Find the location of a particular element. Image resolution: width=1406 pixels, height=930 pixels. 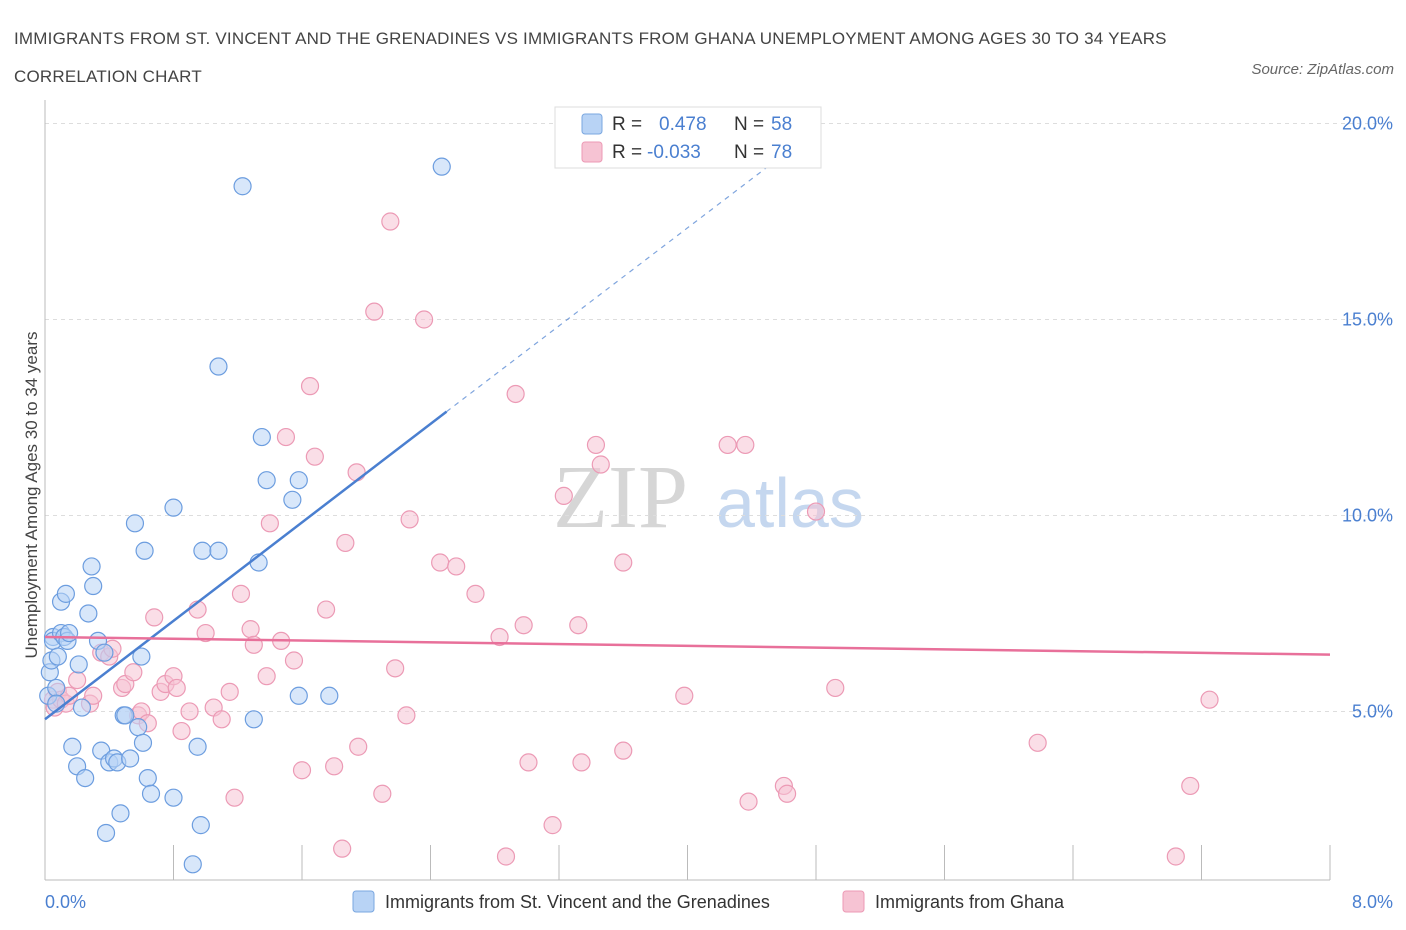

legend-swatch-blue is located at coordinates (592, 124).